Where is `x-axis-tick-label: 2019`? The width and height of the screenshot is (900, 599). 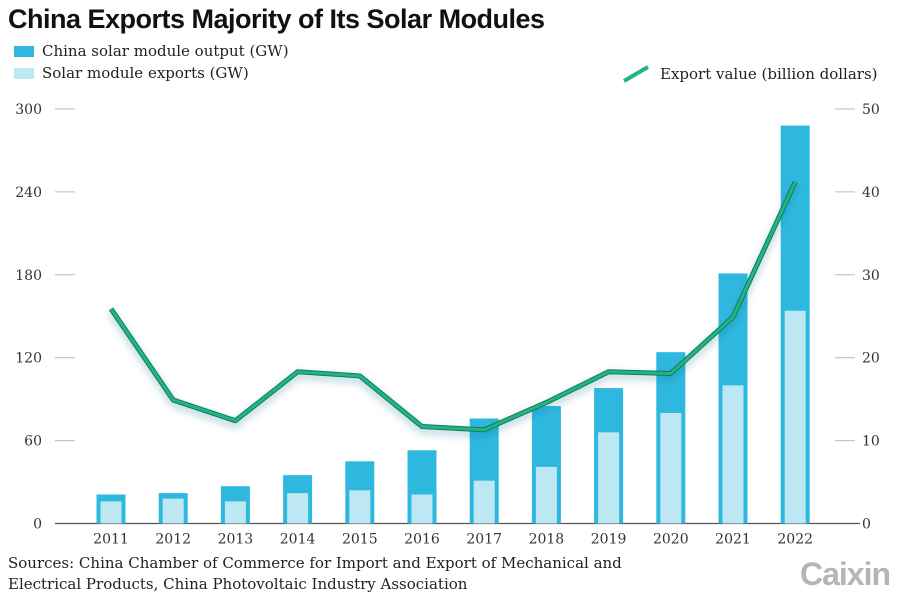
x-axis-tick-label: 2019 is located at coordinates (609, 540).